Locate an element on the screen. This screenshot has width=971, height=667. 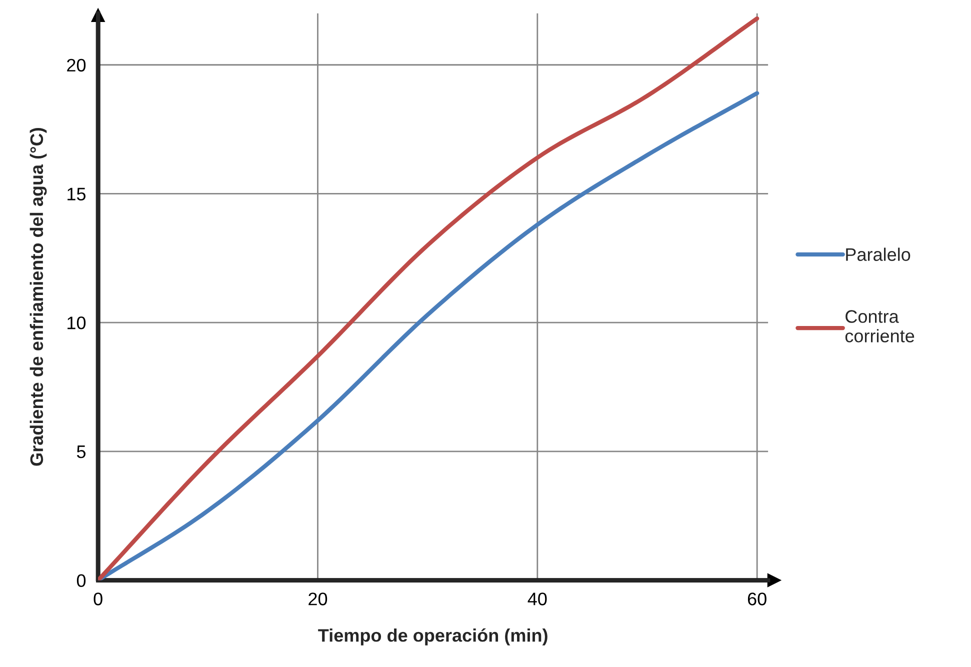
y-axis-title: Gradiente de enfriamiento del agua (°C) is located at coordinates (38, 297).